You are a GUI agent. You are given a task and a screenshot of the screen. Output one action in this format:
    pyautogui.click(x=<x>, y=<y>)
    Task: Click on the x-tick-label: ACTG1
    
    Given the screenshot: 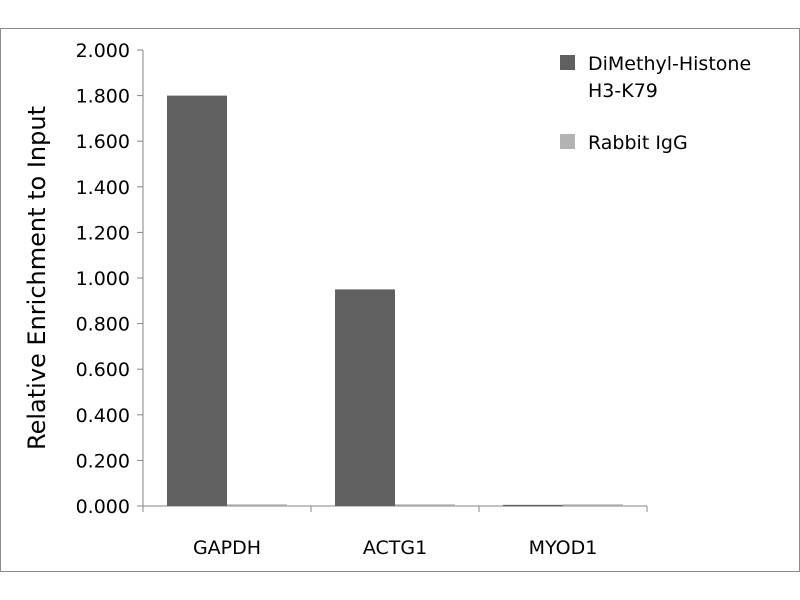 What is the action you would take?
    pyautogui.click(x=395, y=548)
    